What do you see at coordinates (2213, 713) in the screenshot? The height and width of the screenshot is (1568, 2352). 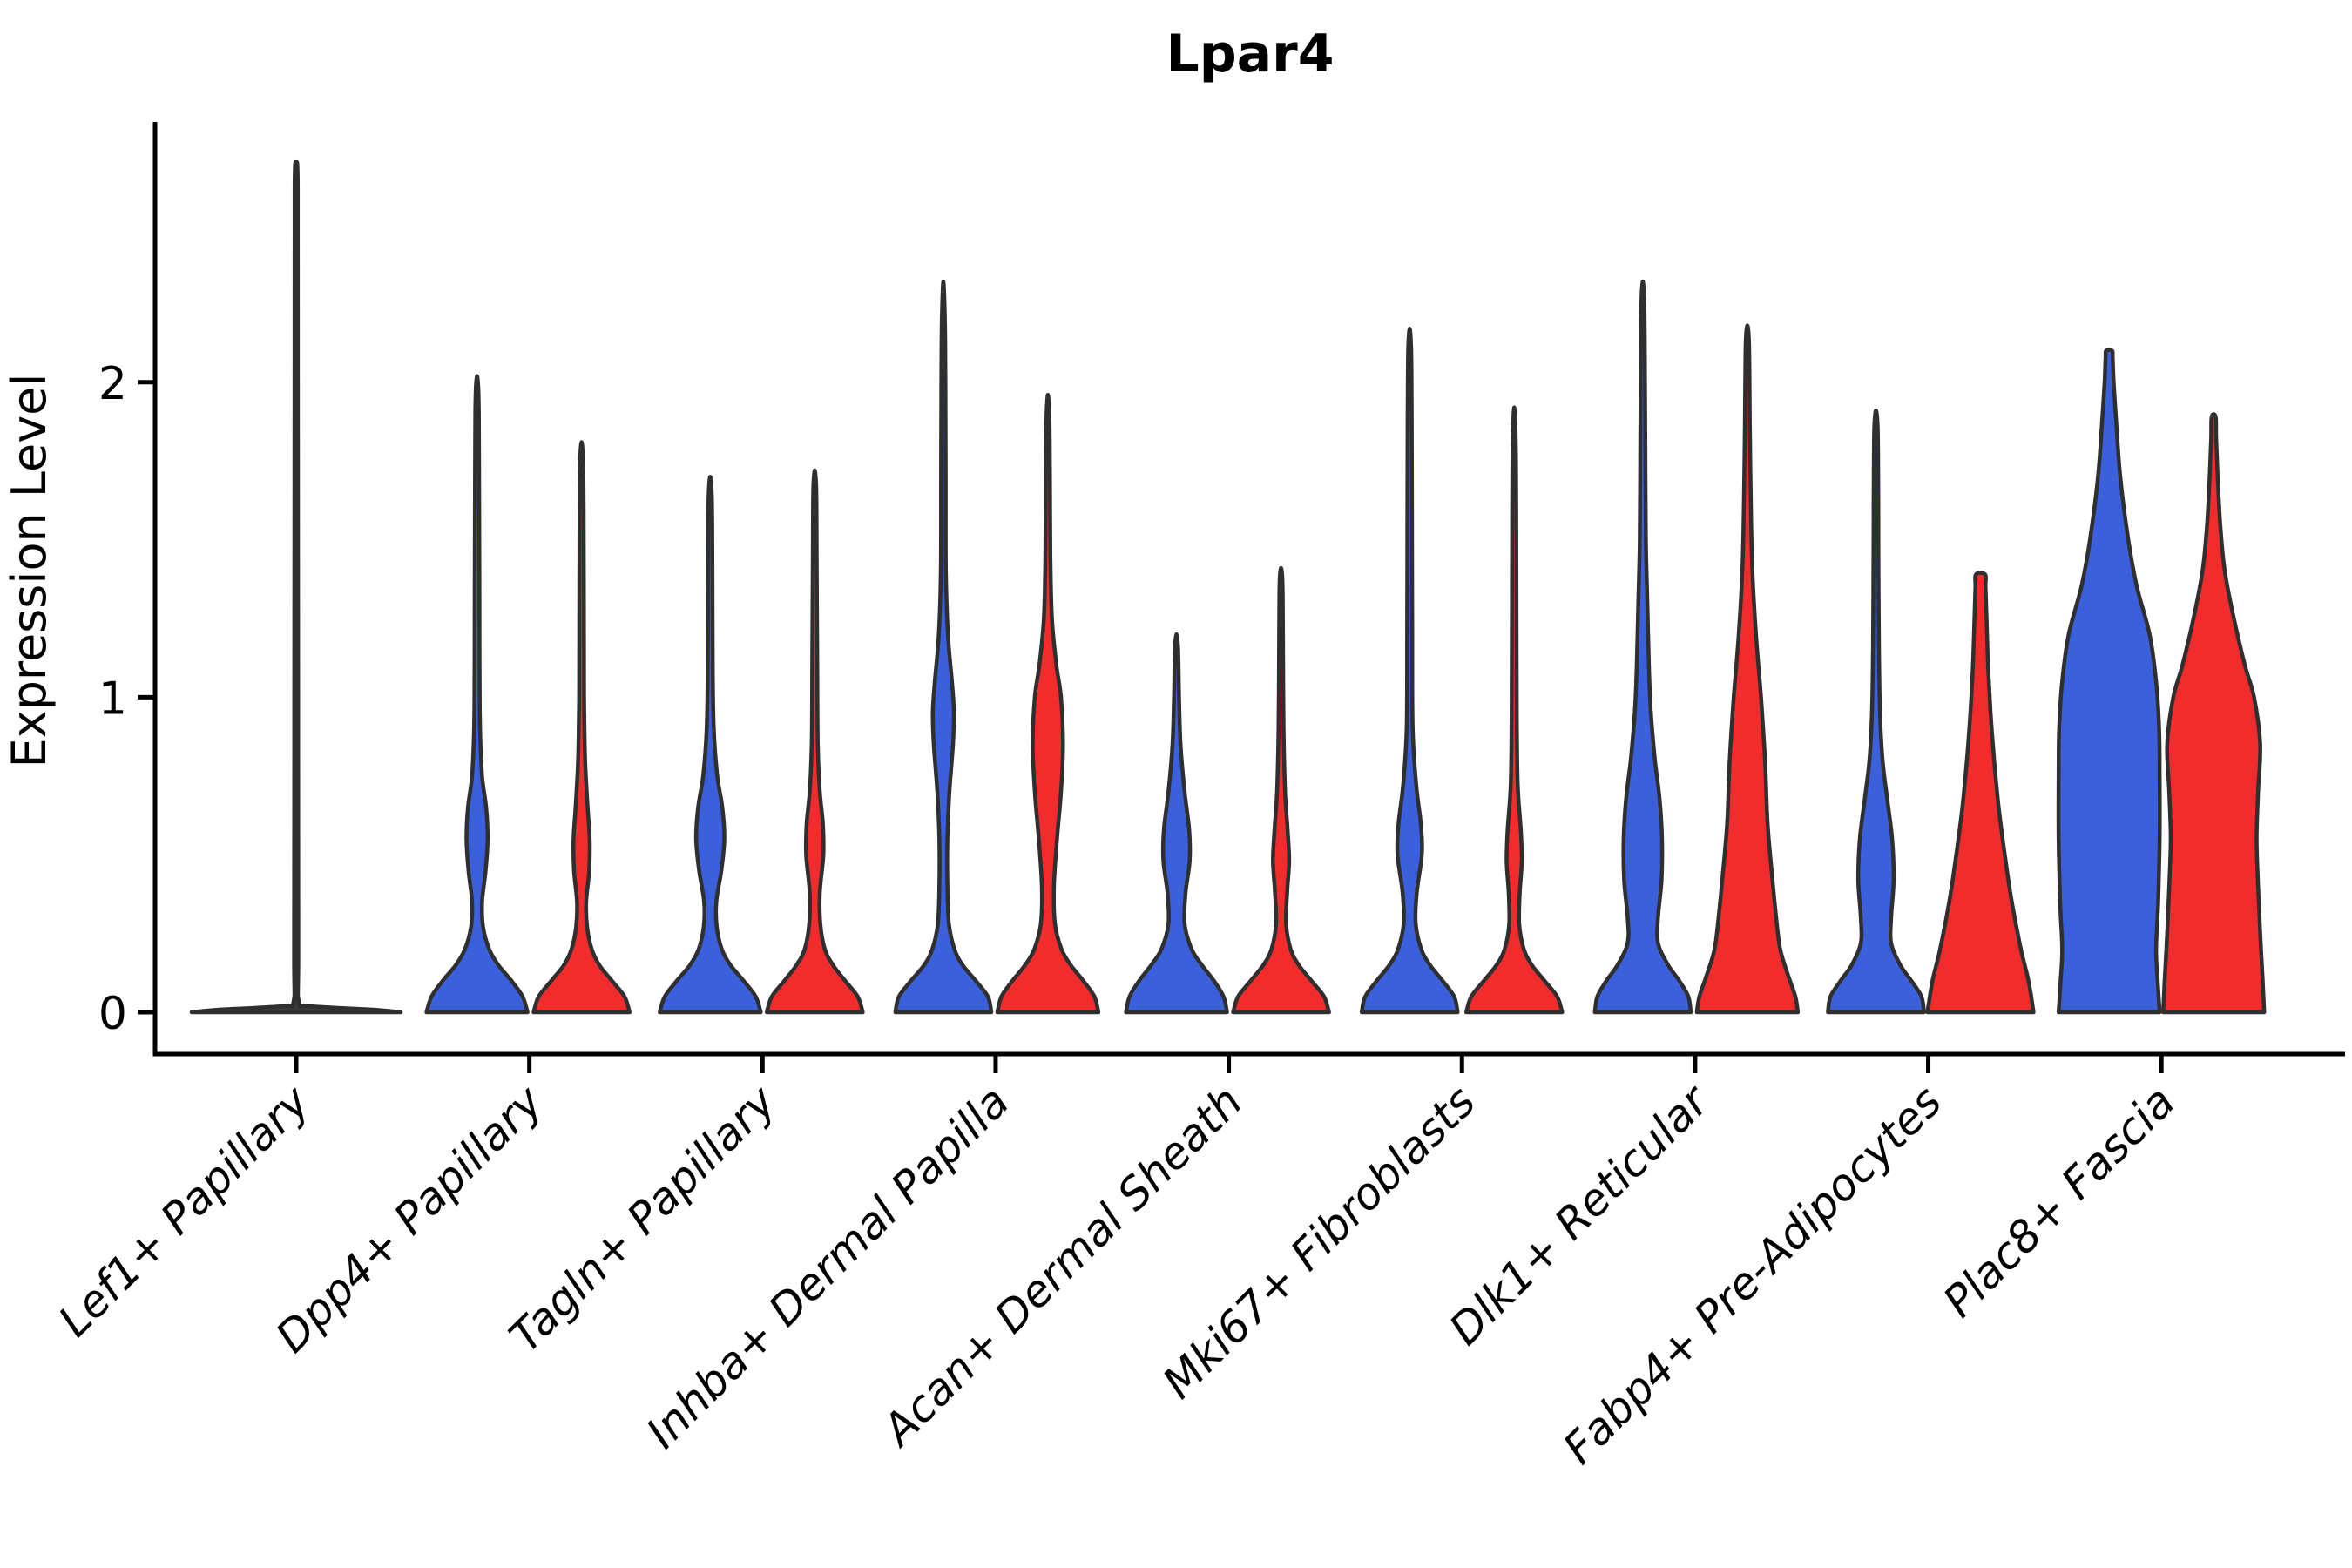 I see `violin-plac8-fascia-red` at bounding box center [2213, 713].